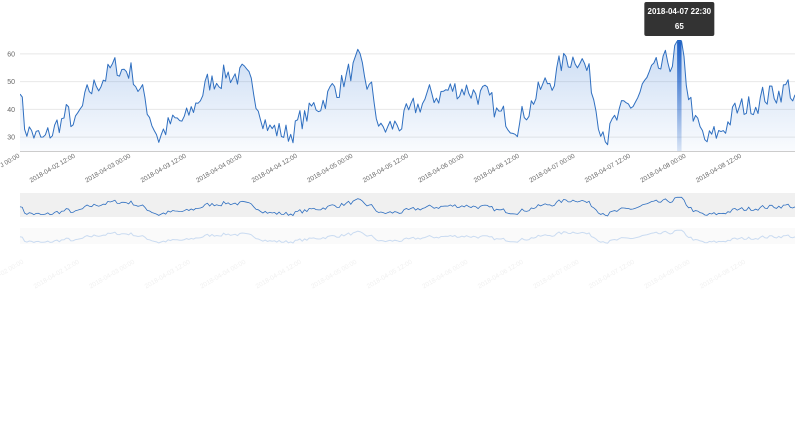  What do you see at coordinates (11, 110) in the screenshot?
I see `y-tick-label: 40` at bounding box center [11, 110].